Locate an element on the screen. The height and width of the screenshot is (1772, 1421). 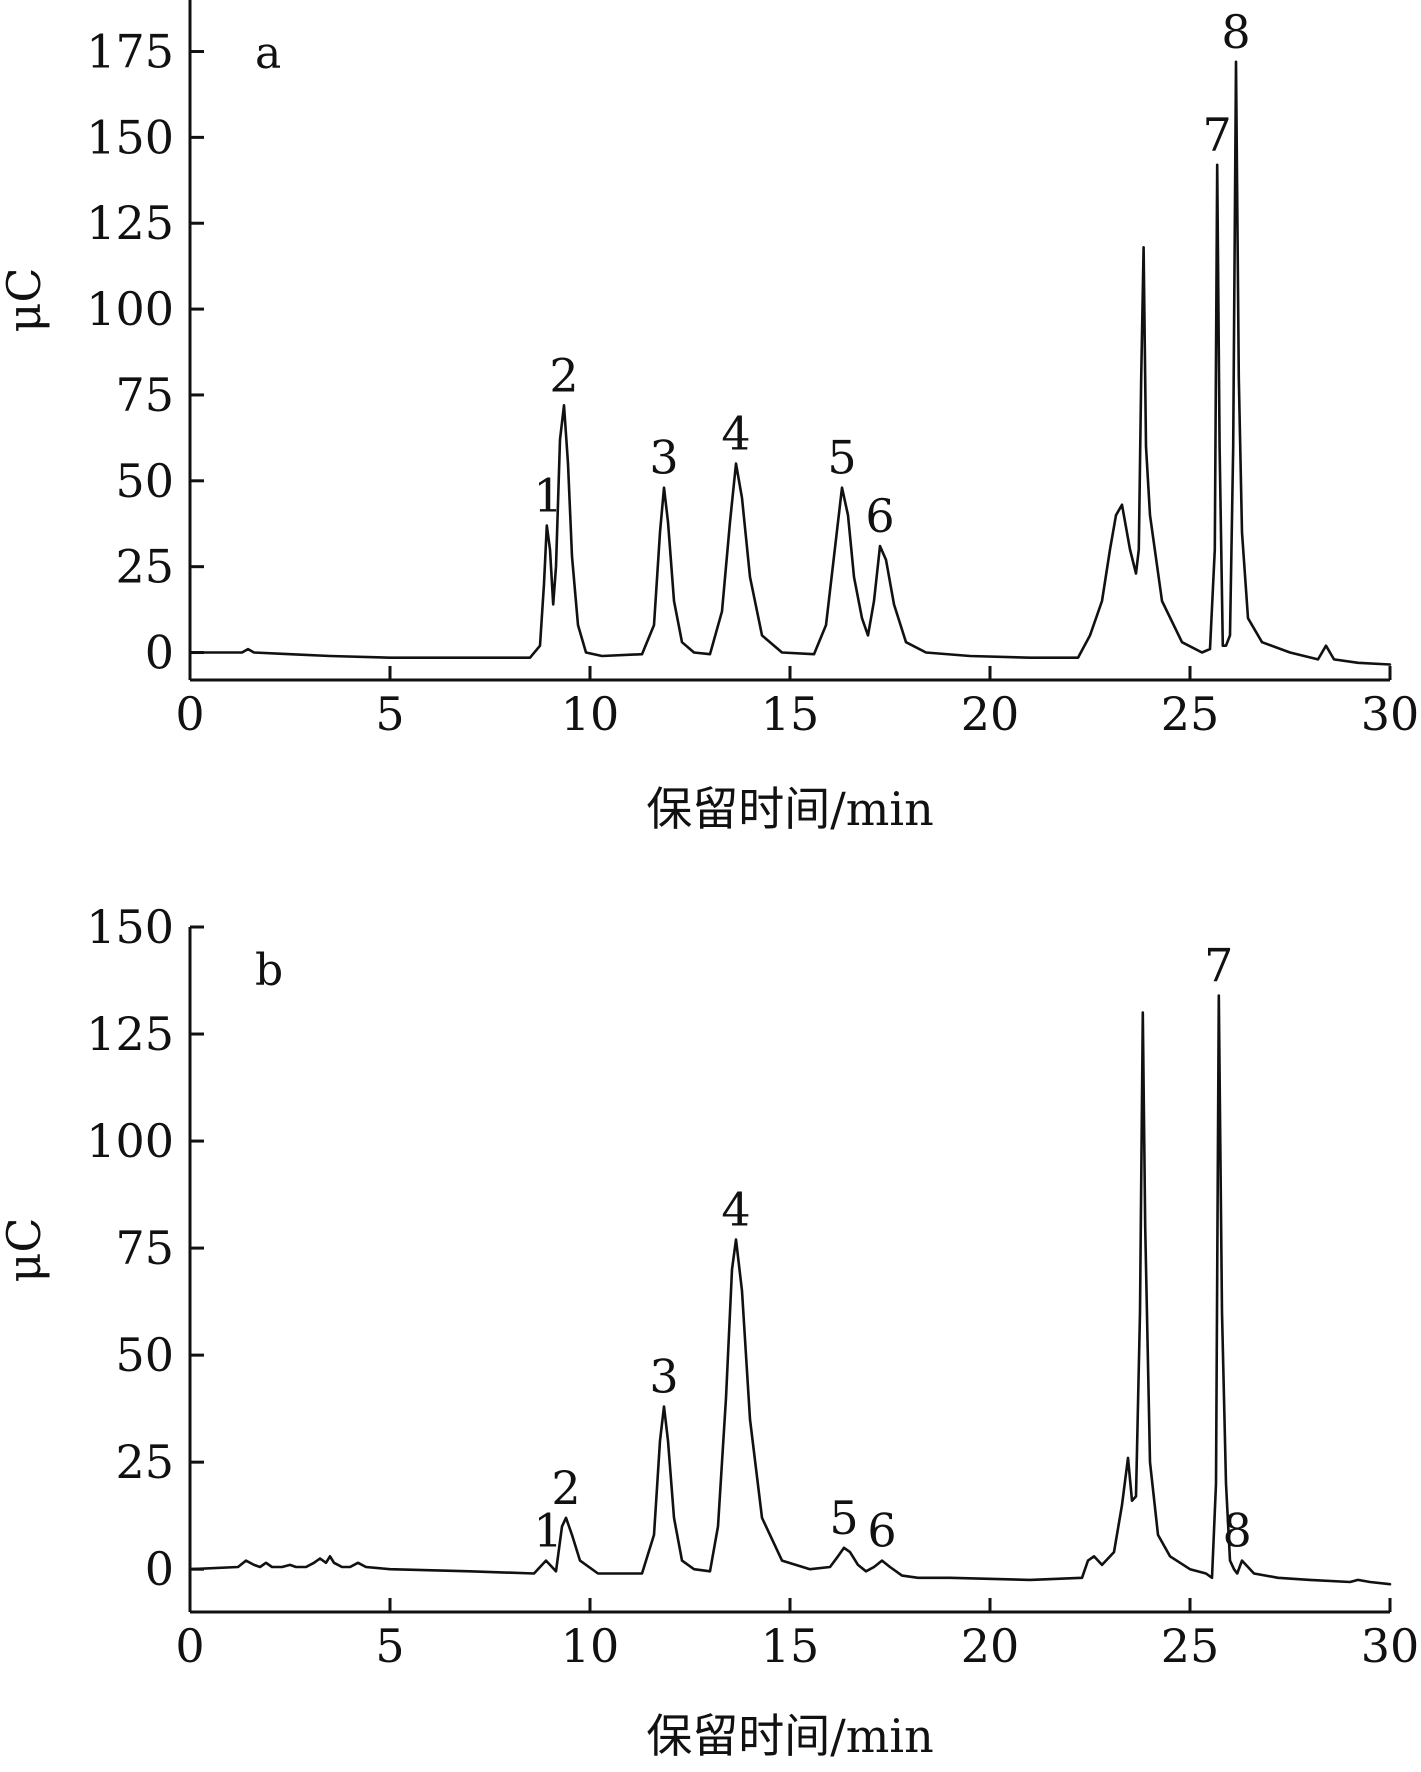
panel-label: a is located at coordinates (268, 53).